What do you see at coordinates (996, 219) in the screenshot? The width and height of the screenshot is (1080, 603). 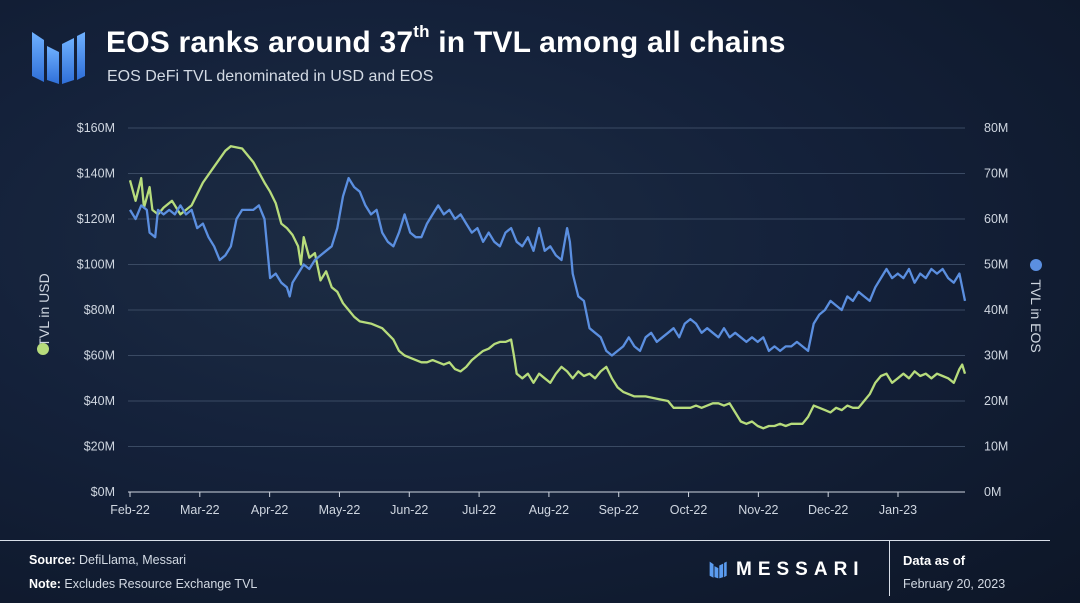 I see `right-tick-label: 60M` at bounding box center [996, 219].